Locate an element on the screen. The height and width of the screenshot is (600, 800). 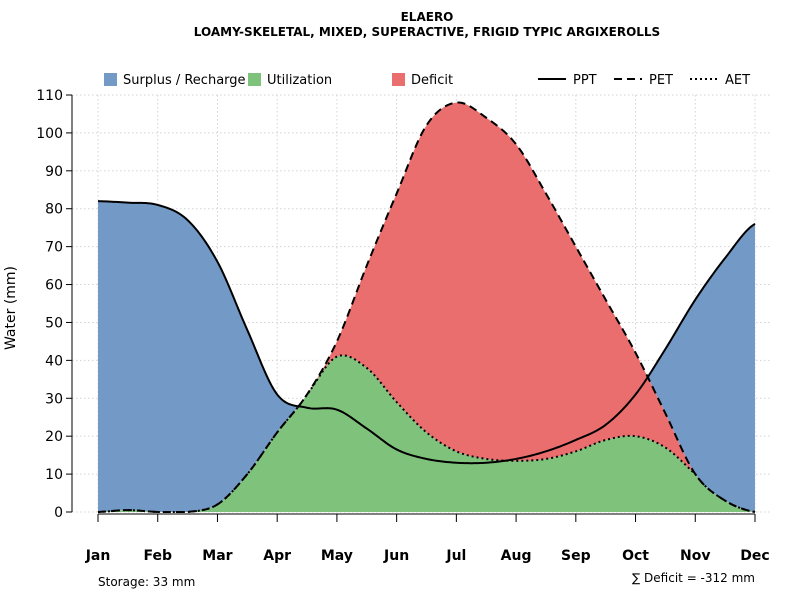
x-tick-label: Aug is located at coordinates (516, 556).